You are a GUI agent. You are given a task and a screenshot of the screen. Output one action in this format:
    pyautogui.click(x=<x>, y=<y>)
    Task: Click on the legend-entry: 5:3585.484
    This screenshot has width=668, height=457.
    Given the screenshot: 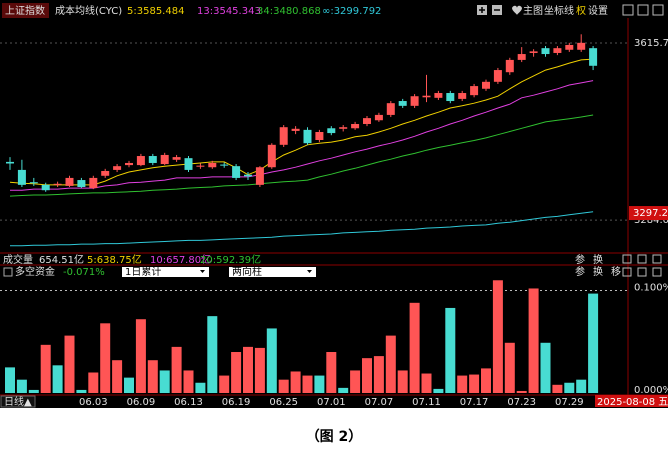 What is the action you would take?
    pyautogui.click(x=155, y=11)
    